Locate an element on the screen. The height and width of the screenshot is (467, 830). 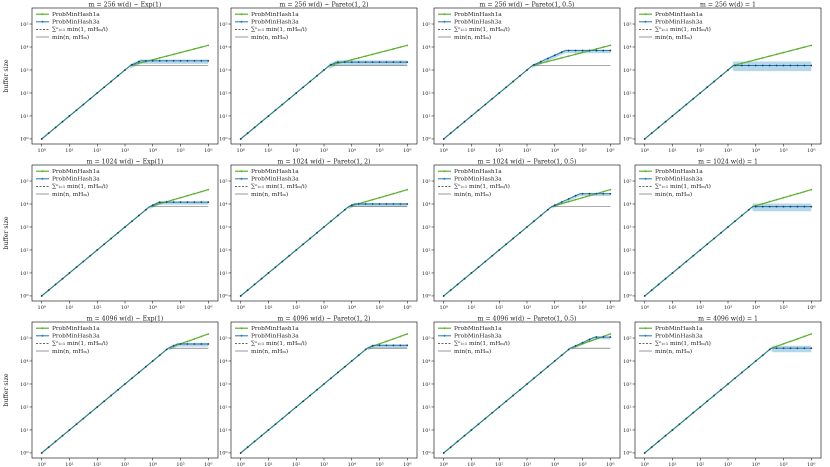
legend-entry: min(n, mHₘ) is located at coordinates (269, 194).